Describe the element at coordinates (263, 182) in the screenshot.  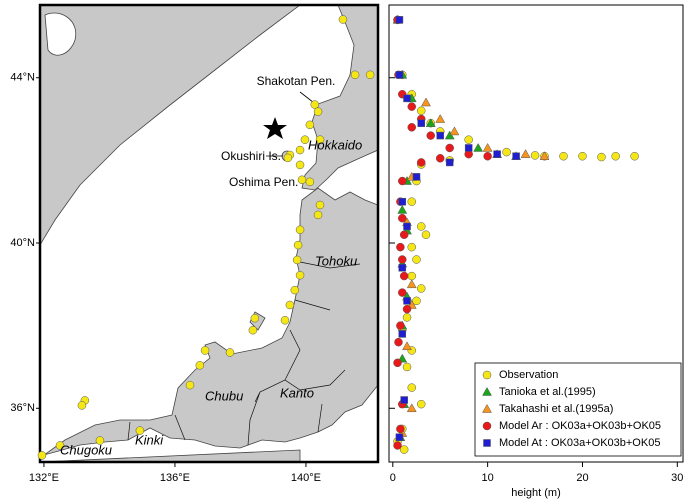
I see `annotation: Oshima Pen.` at that location.